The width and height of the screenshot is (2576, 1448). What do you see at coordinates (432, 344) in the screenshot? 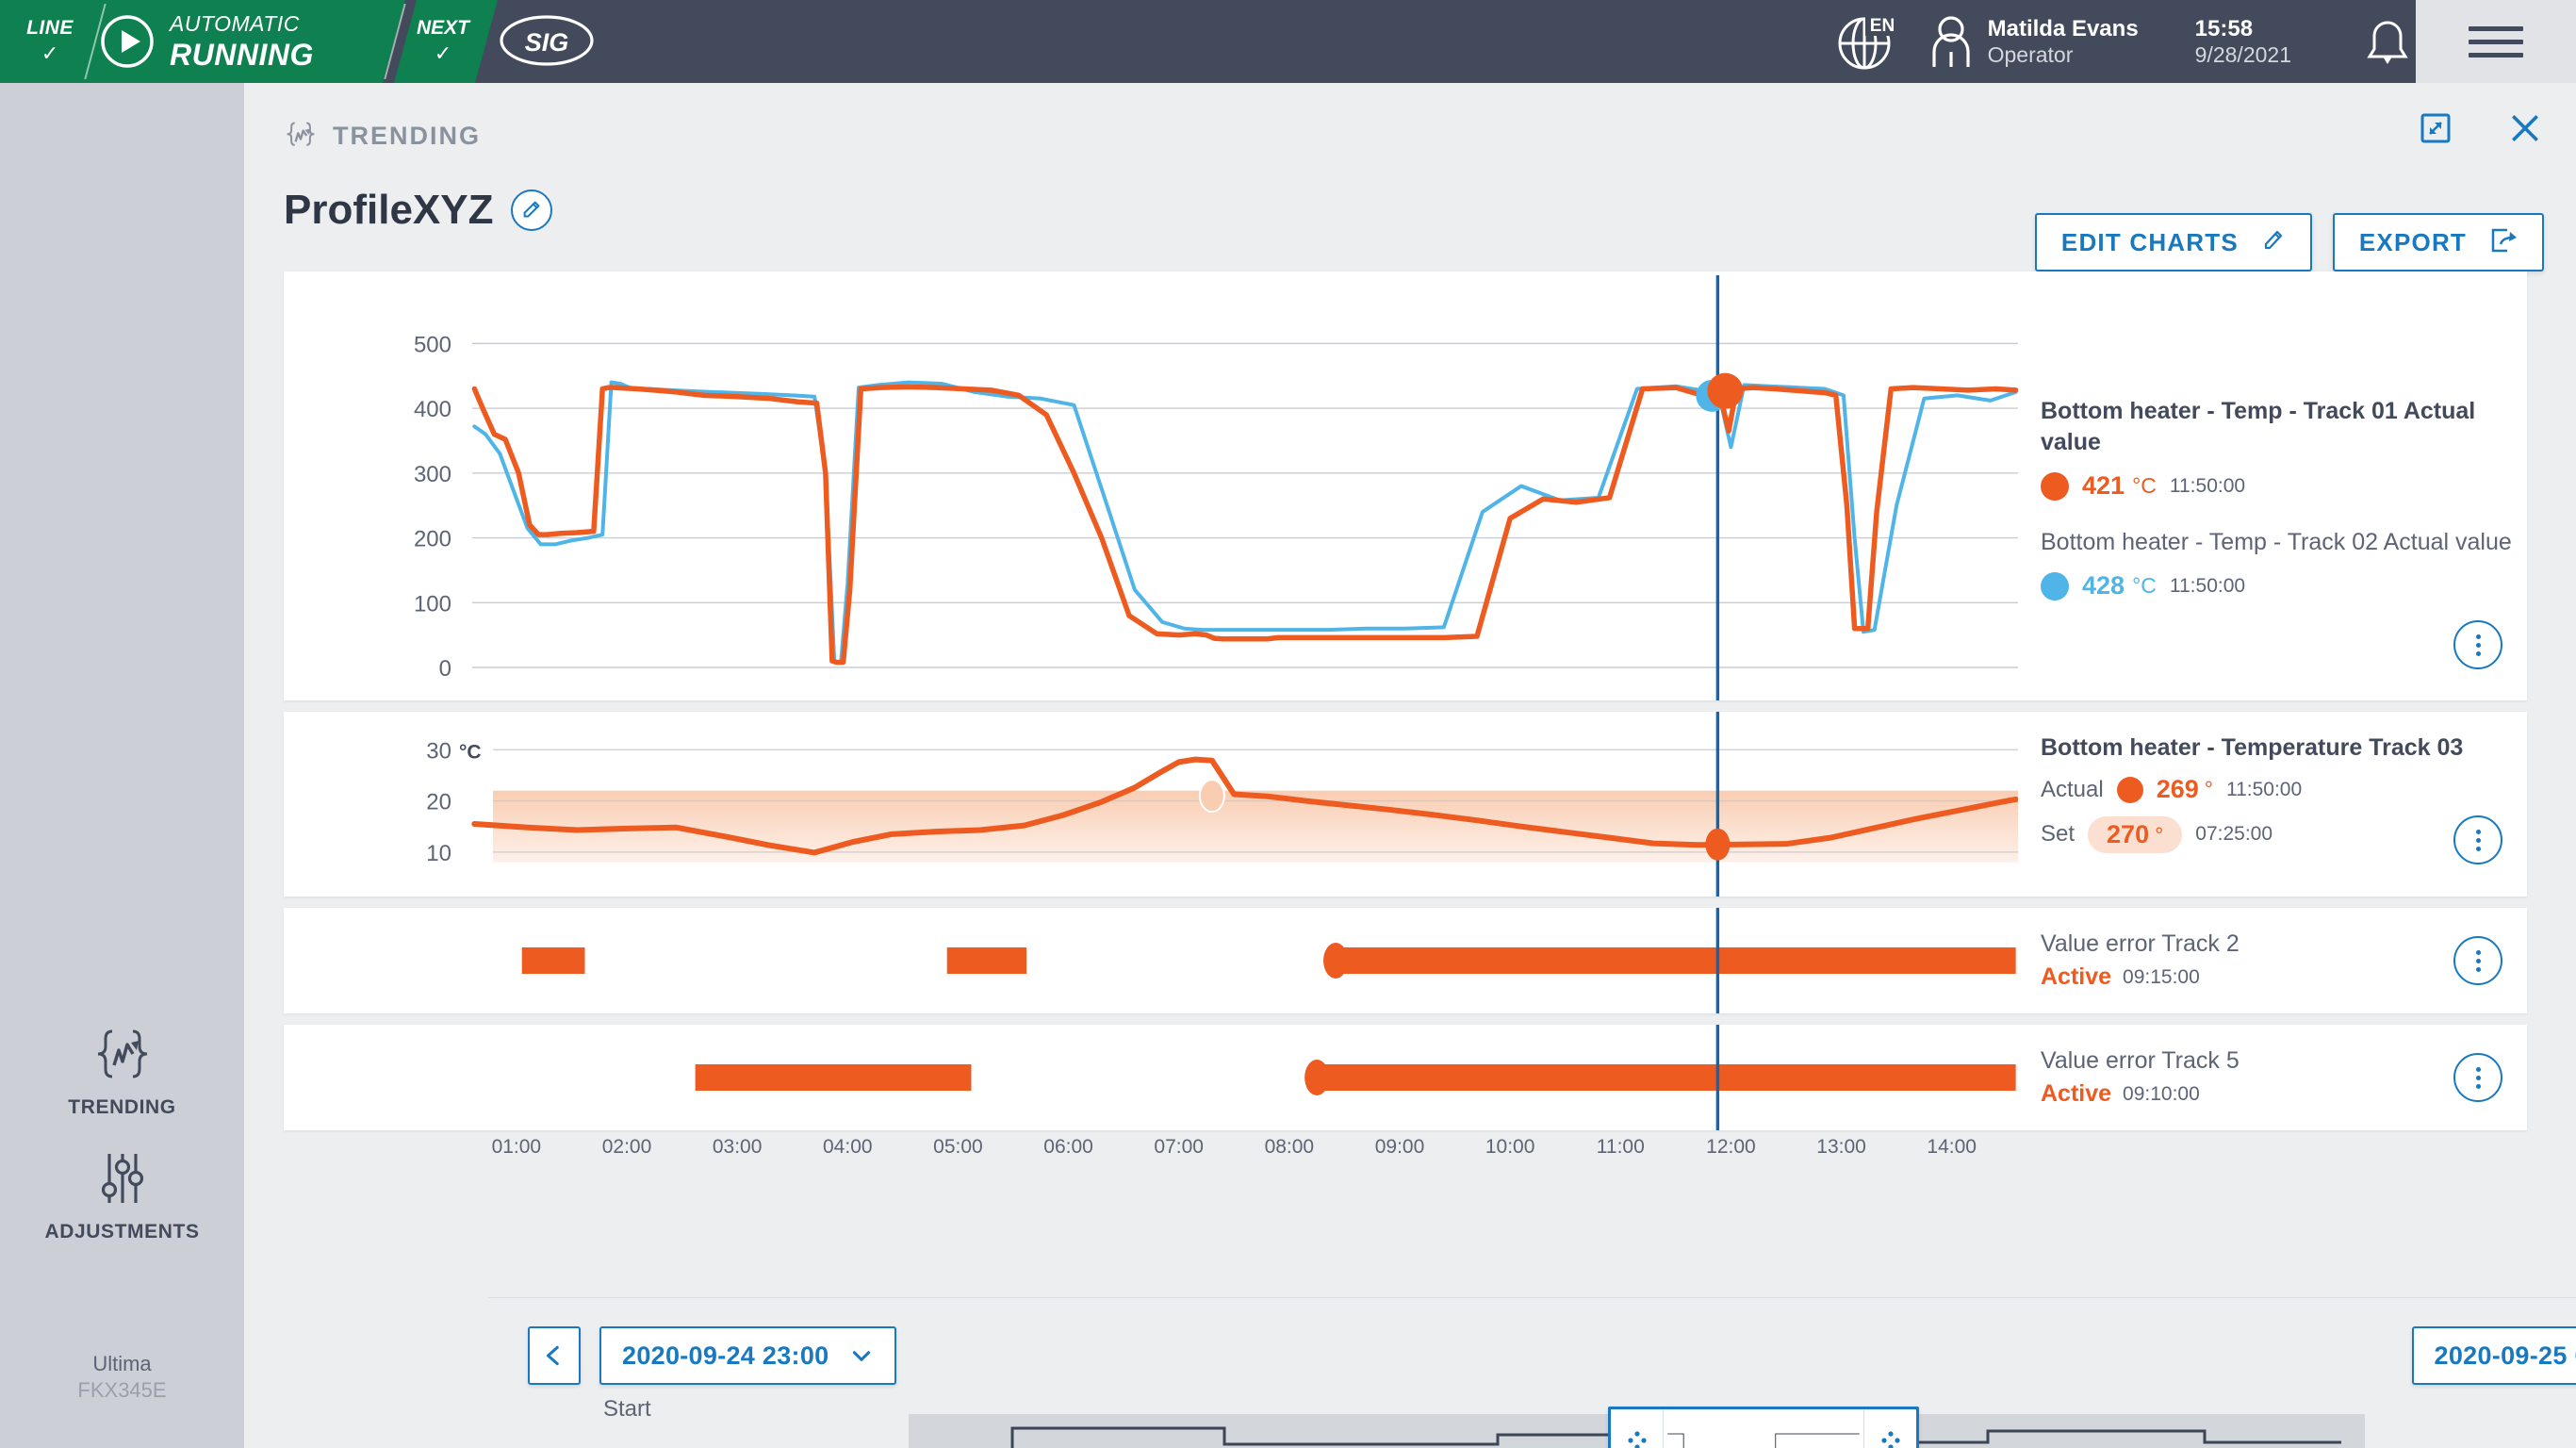
I see `y-tick-label: 500` at bounding box center [432, 344].